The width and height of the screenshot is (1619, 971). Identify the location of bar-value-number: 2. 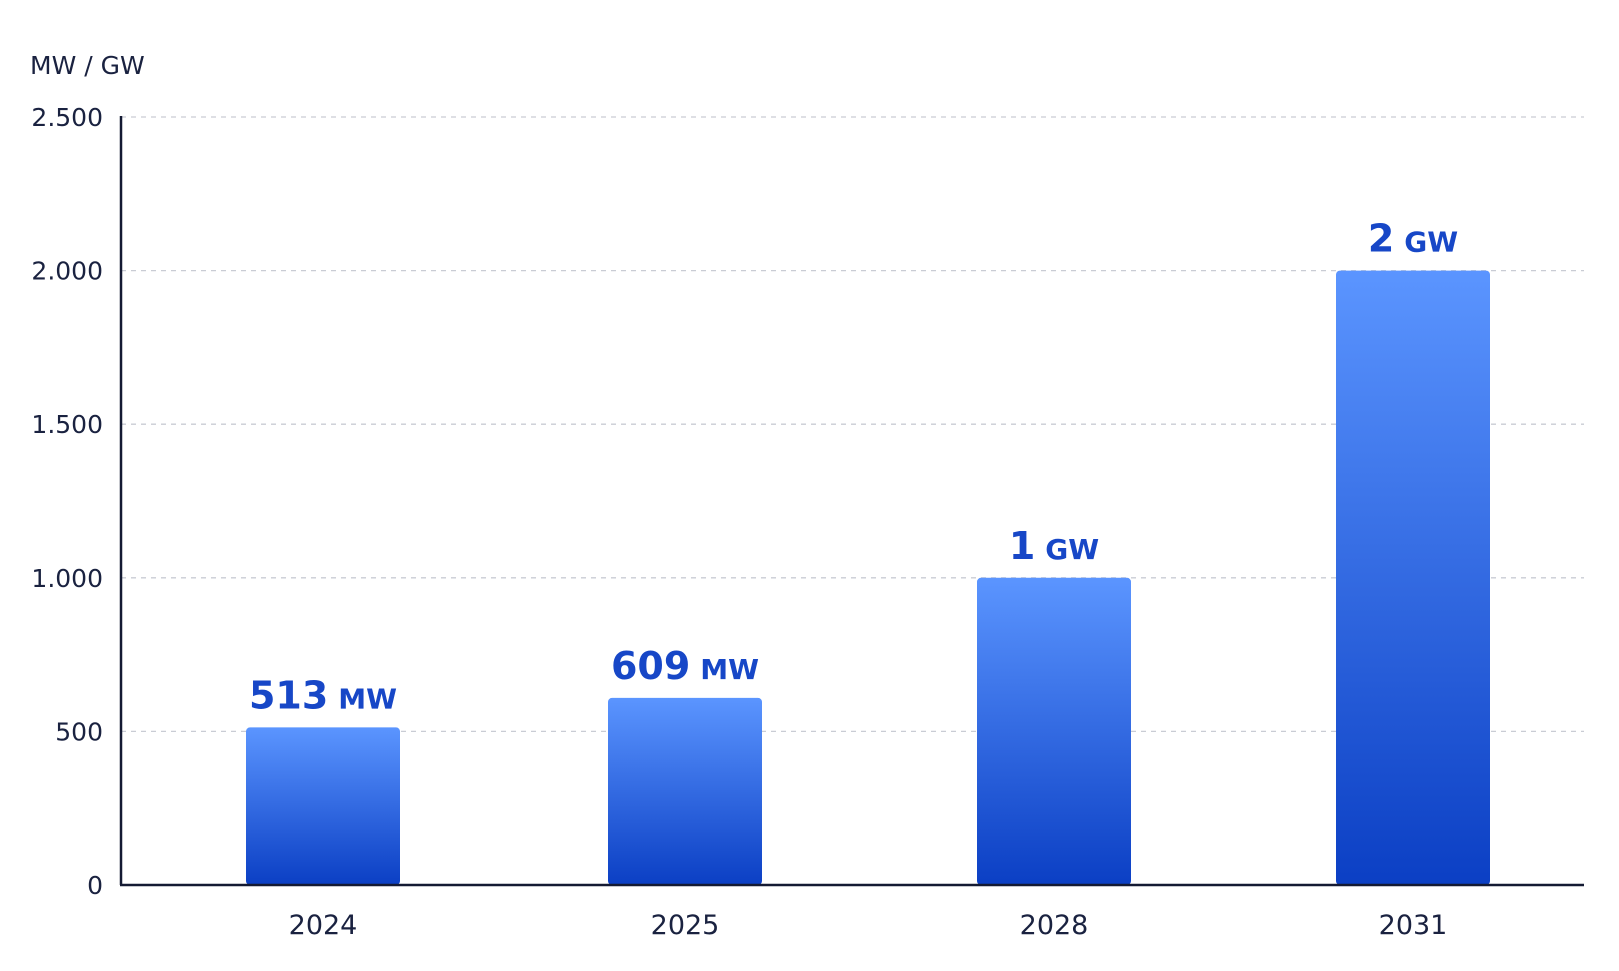
(1381, 239).